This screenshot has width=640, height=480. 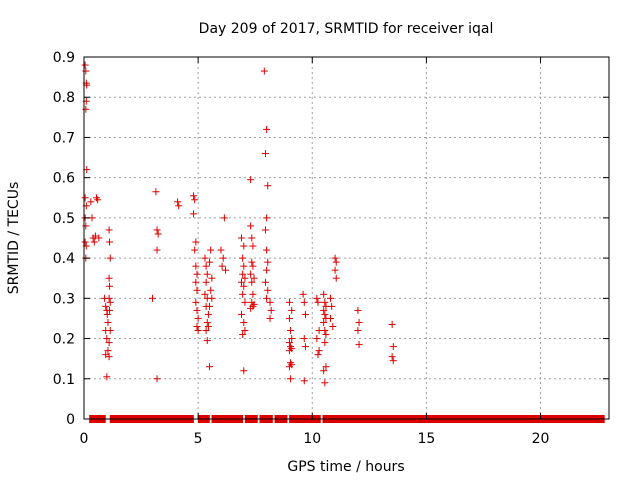 What do you see at coordinates (345, 467) in the screenshot?
I see `x-axis-label: GPS time / hours` at bounding box center [345, 467].